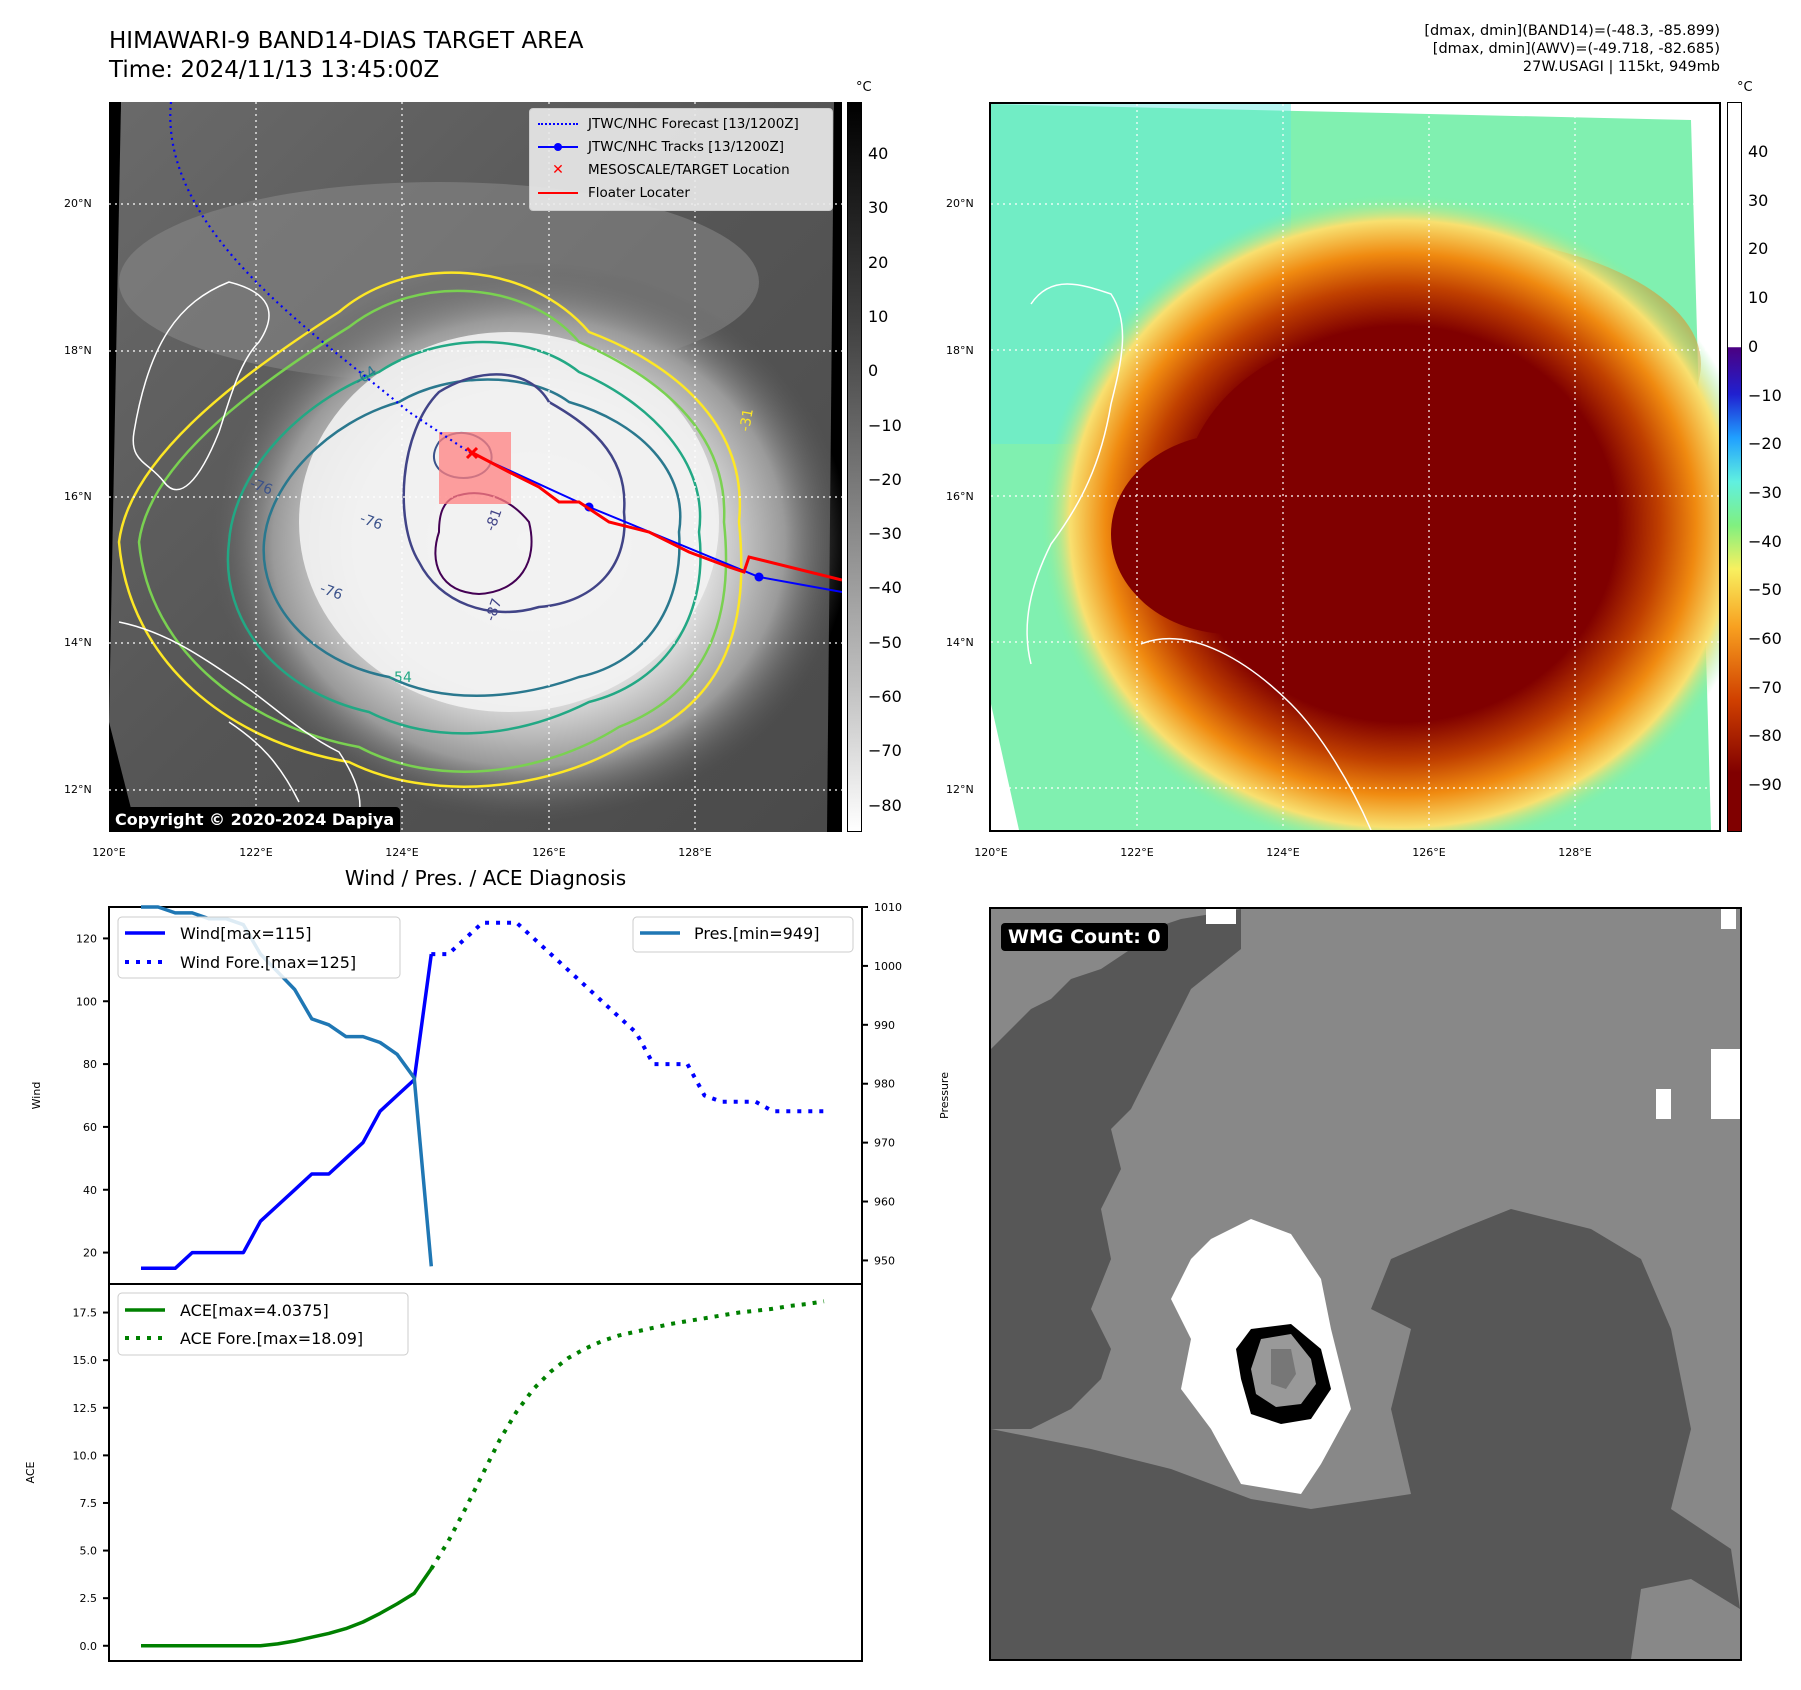 This screenshot has height=1690, width=1801. What do you see at coordinates (759, 577) in the screenshot?
I see `track-point` at bounding box center [759, 577].